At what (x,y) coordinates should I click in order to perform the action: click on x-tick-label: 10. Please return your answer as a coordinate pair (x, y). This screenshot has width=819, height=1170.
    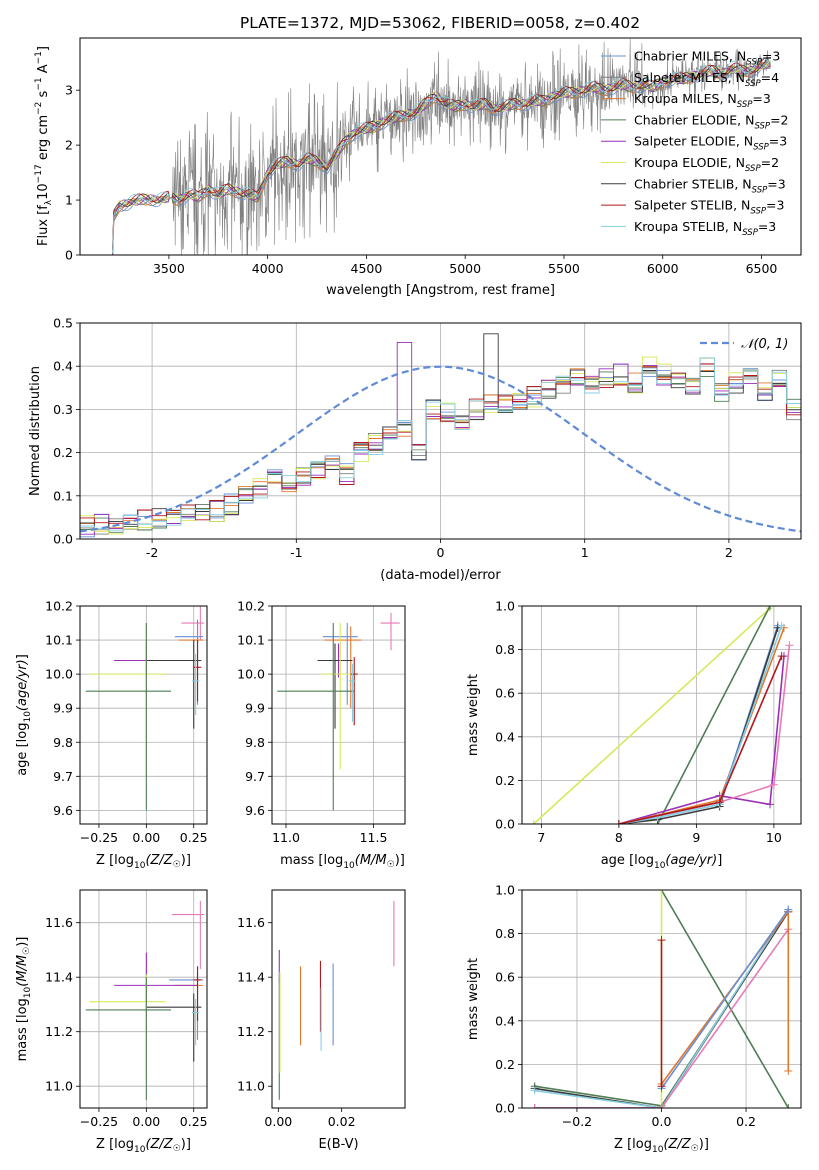
    Looking at the image, I should click on (774, 837).